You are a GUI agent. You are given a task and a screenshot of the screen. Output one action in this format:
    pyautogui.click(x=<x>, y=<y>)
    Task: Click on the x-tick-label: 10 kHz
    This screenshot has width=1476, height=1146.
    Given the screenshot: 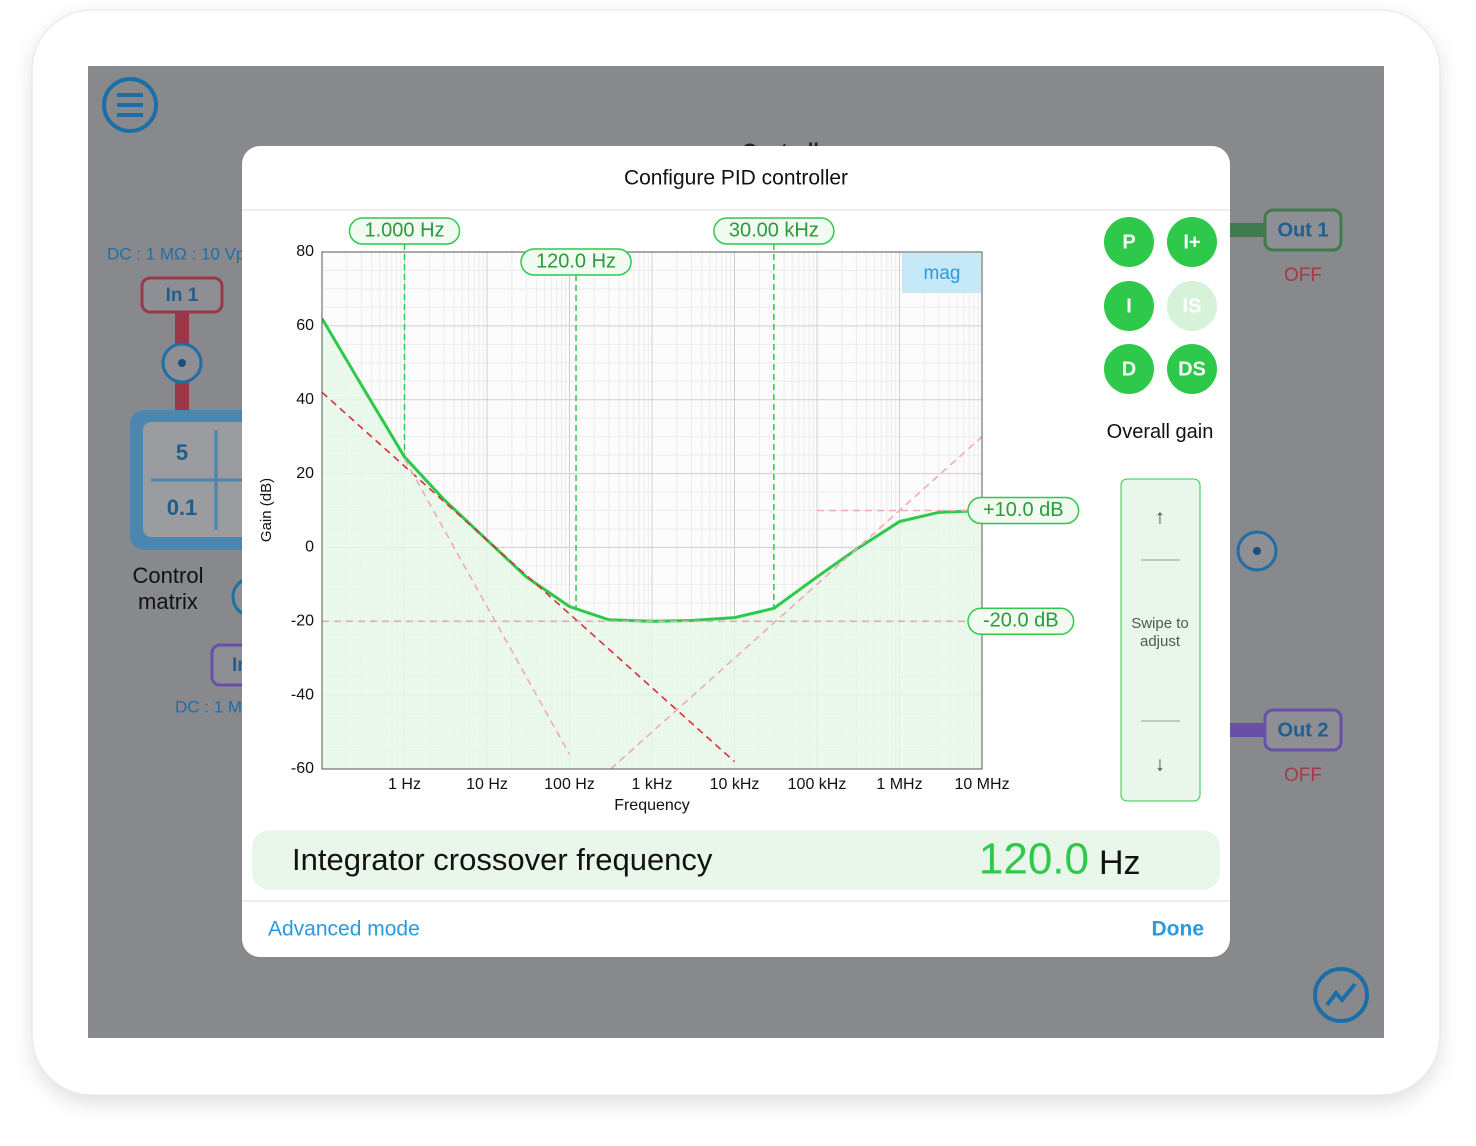 What is the action you would take?
    pyautogui.click(x=735, y=784)
    